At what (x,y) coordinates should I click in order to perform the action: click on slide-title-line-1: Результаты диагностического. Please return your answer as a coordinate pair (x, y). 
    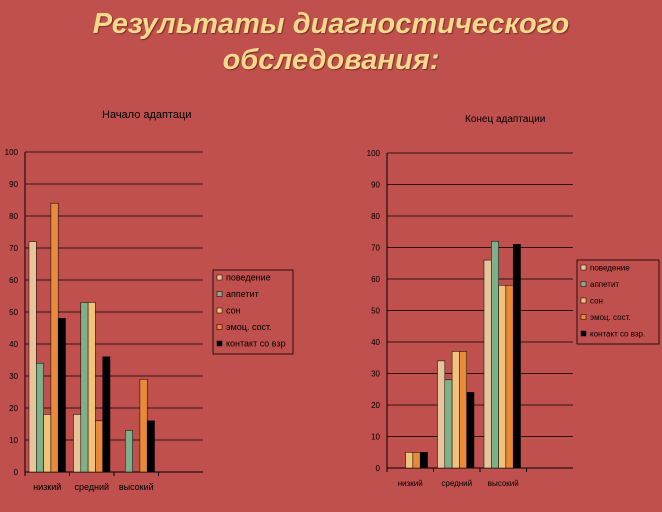
    Looking at the image, I should click on (331, 24).